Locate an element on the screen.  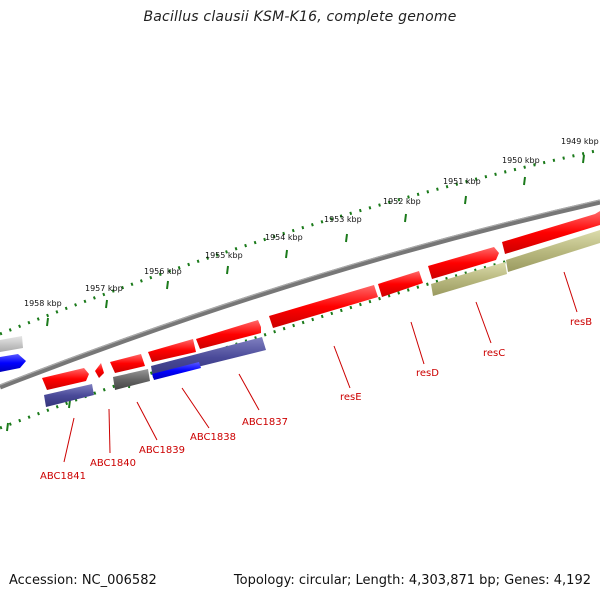
gene-label-rese: resE is located at coordinates (351, 397).